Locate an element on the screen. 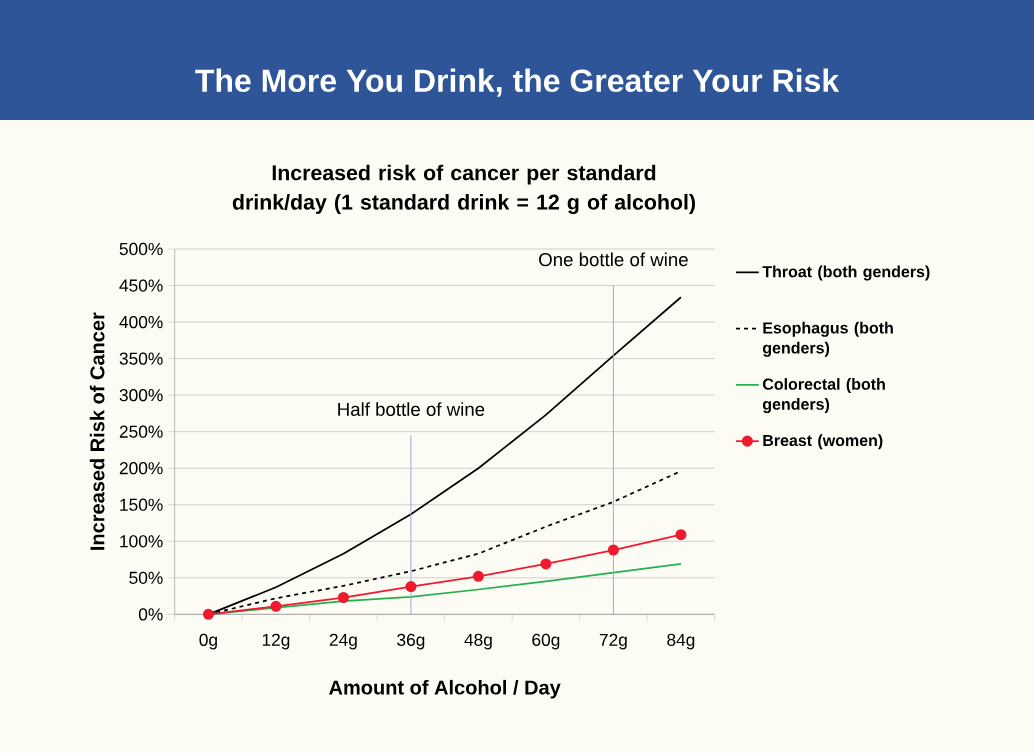 The width and height of the screenshot is (1034, 753). y-tick-label: 200% is located at coordinates (141, 468).